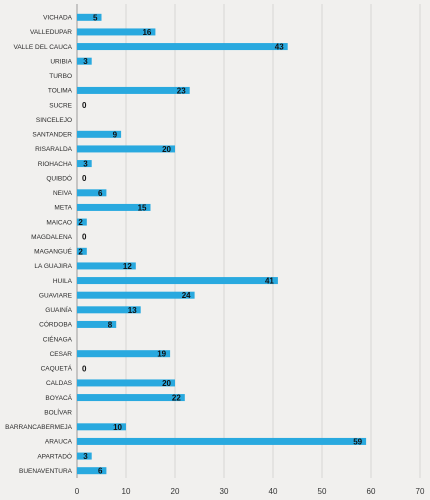 Image resolution: width=430 pixels, height=500 pixels. Describe the element at coordinates (181, 90) in the screenshot. I see `value-label: 23` at that location.